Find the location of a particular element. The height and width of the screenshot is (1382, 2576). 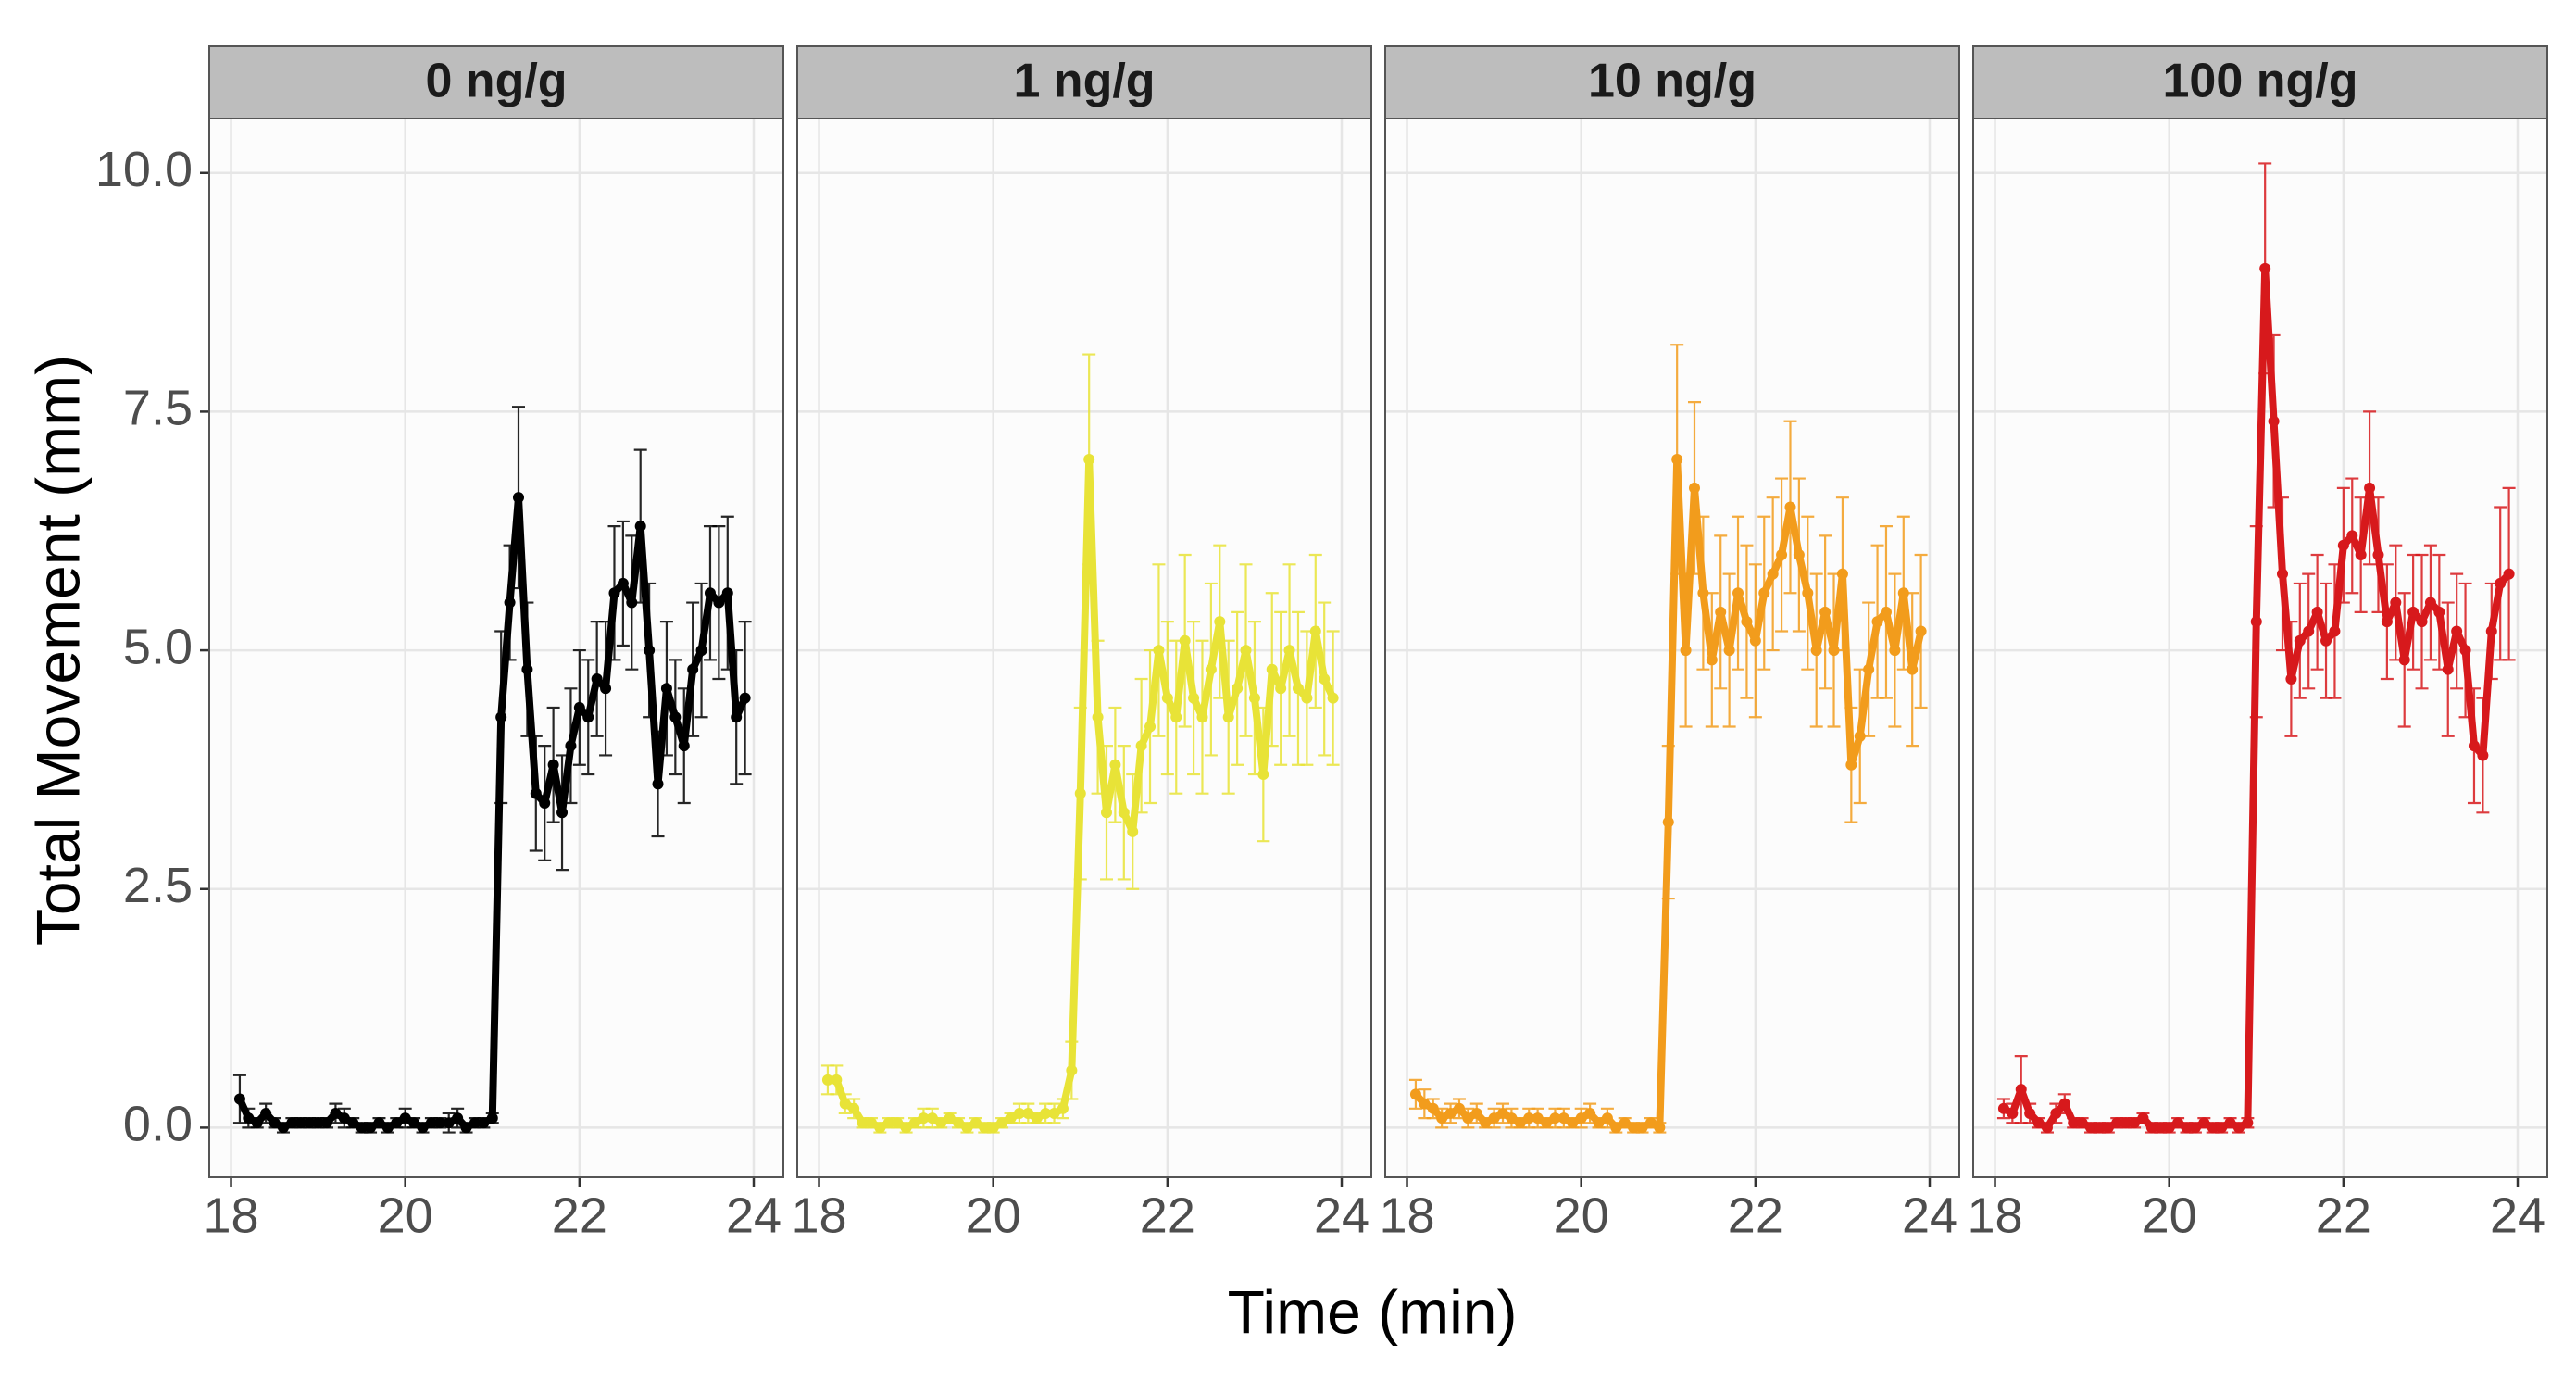

y-tick-label: 2.5 is located at coordinates (158, 885).